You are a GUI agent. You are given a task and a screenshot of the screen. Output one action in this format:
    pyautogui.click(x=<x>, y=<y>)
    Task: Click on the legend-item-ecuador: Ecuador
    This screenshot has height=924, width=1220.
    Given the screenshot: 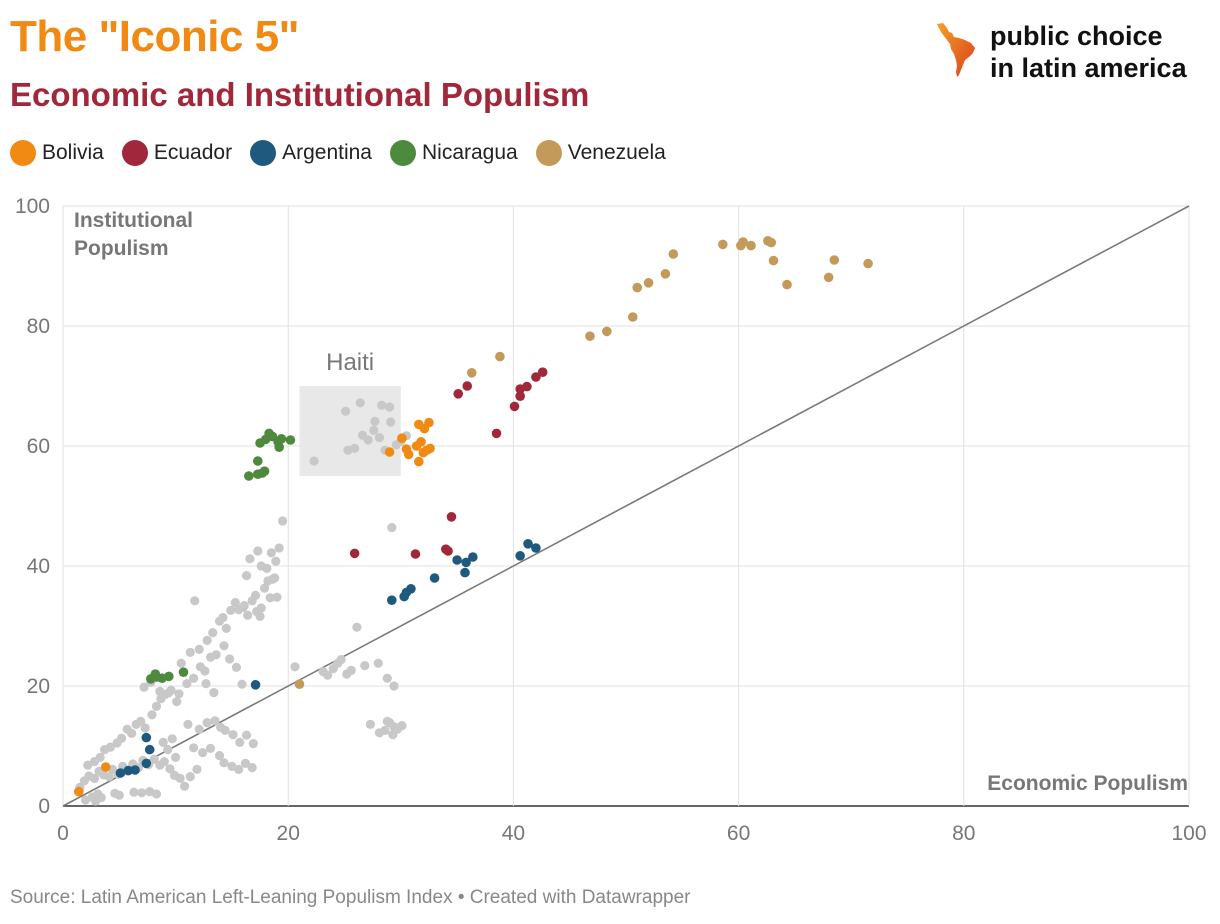 What is the action you would take?
    pyautogui.click(x=176, y=153)
    